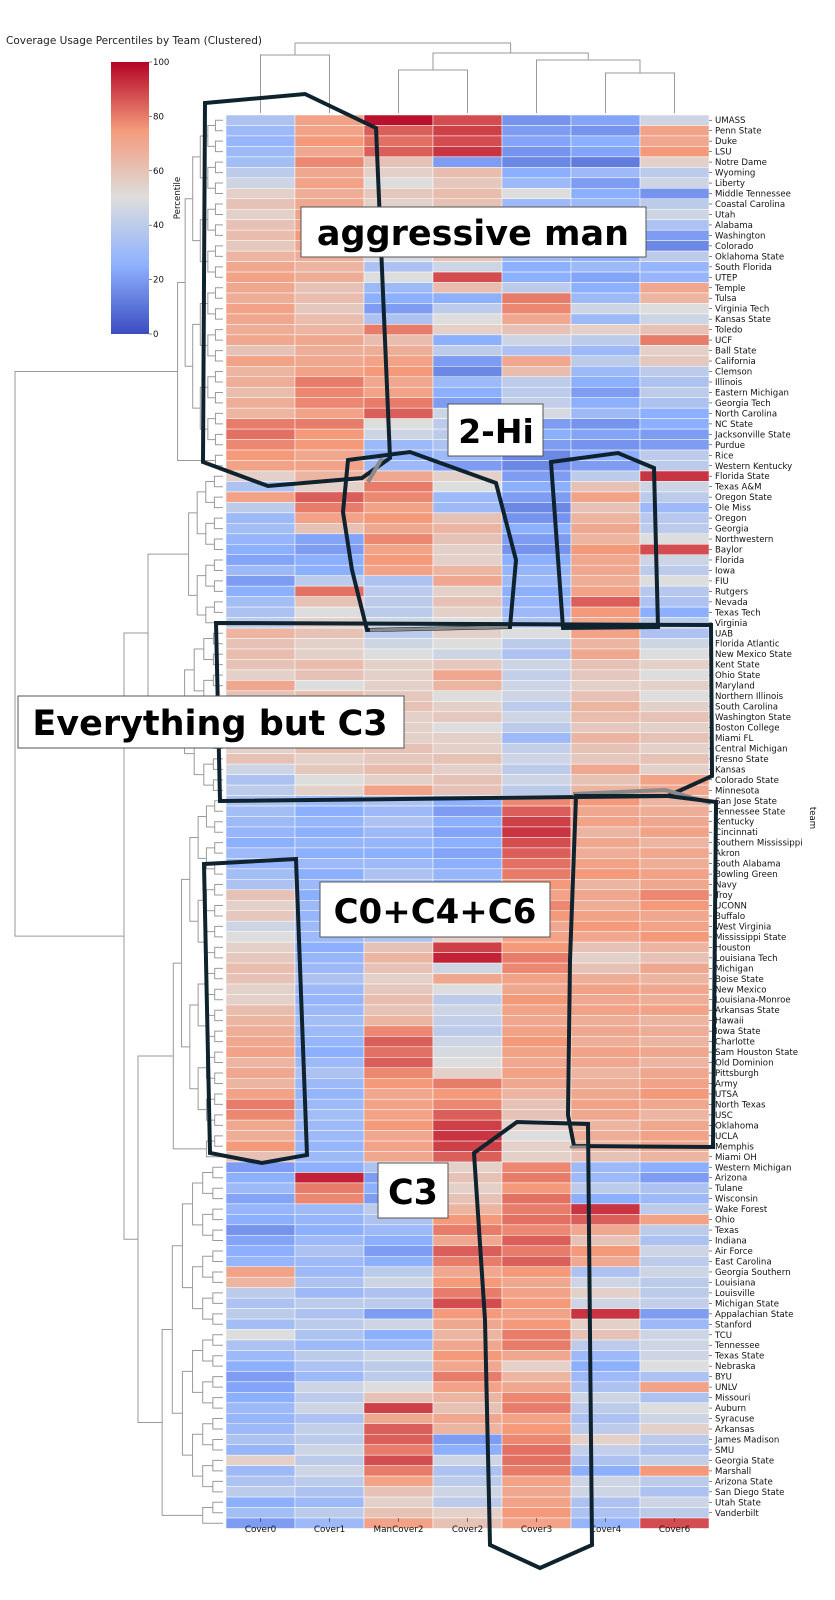 The width and height of the screenshot is (835, 1600). Describe the element at coordinates (739, 980) in the screenshot. I see `row-label: Boise State` at that location.